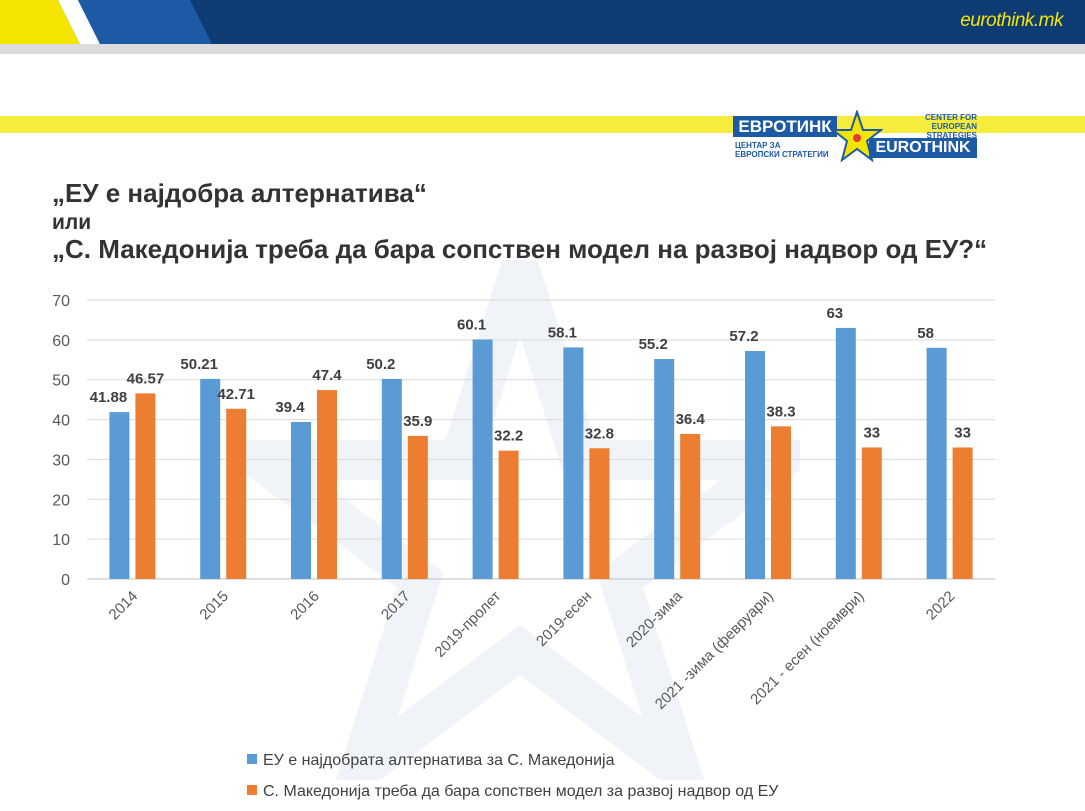  I want to click on title-line-2: или, so click(72, 222).